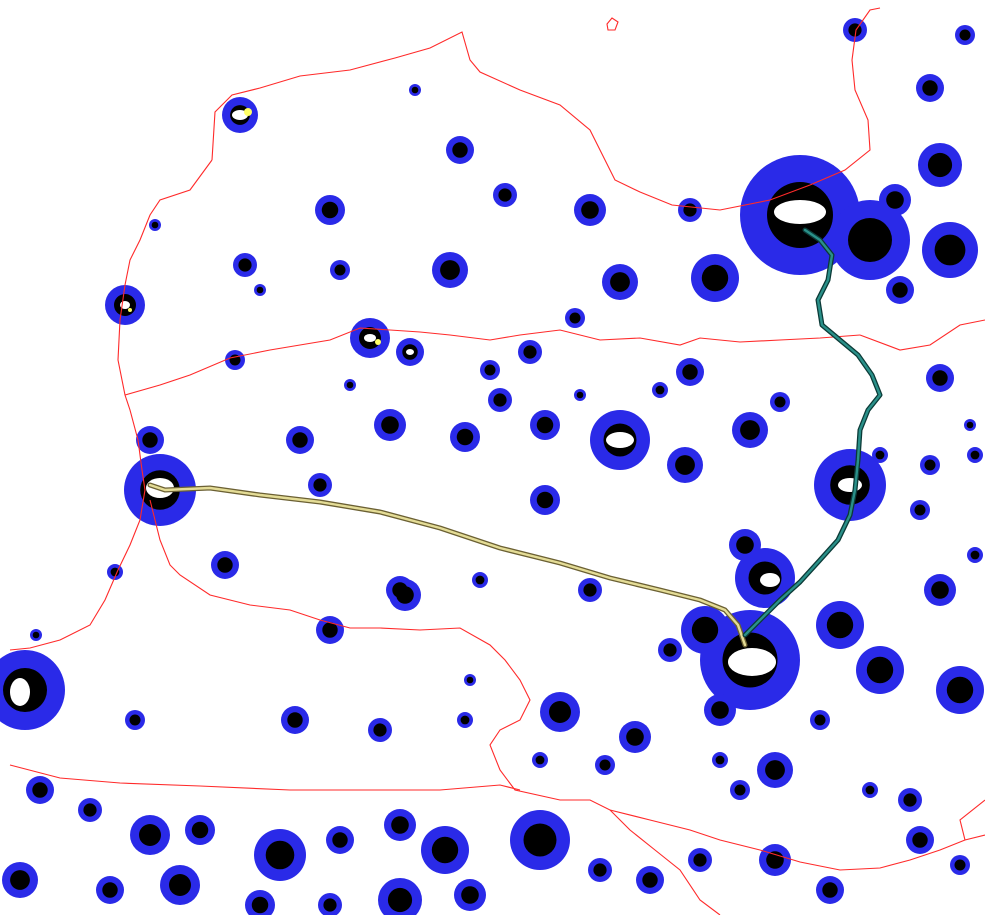 The width and height of the screenshot is (985, 915). I want to click on border-middle, so click(492, 361).